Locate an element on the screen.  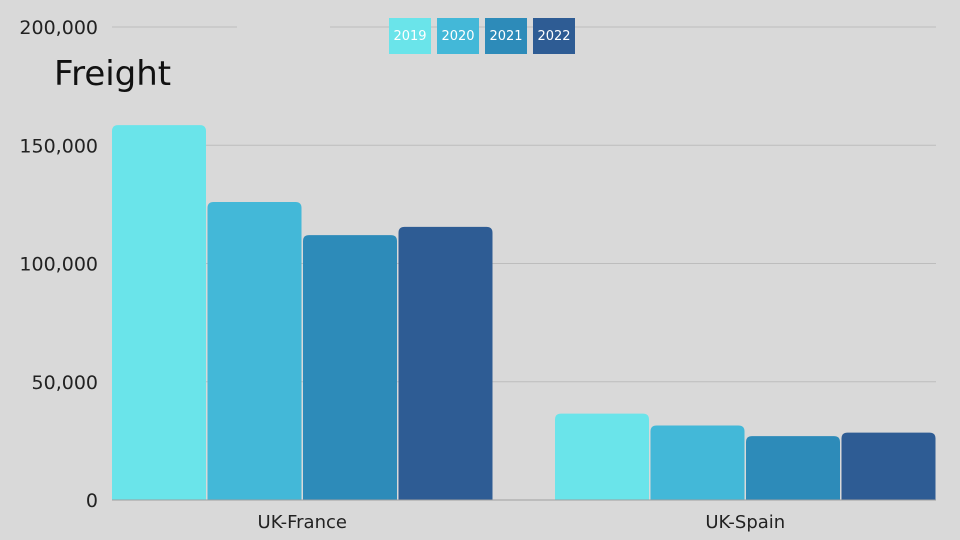
x-tick-label: UK-Spain is located at coordinates (745, 522).